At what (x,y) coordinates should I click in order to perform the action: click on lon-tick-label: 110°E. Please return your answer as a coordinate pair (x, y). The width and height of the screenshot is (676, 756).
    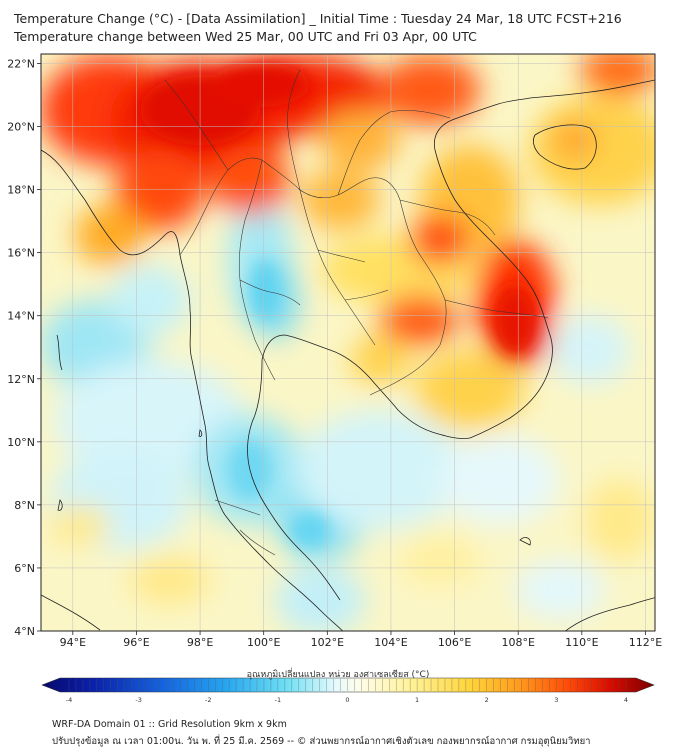
    Looking at the image, I should click on (581, 642).